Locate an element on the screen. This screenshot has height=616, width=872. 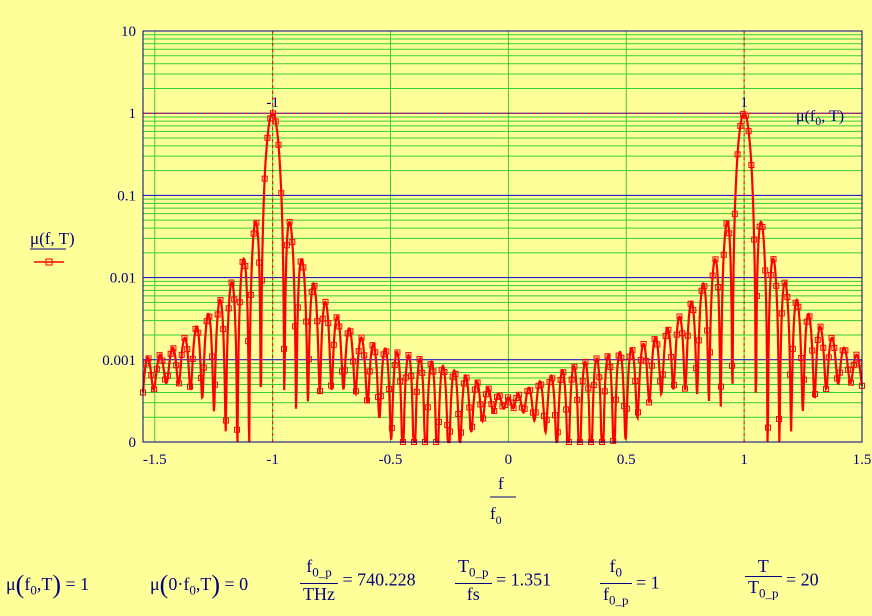
x-tick-labels: -1.5 -1 -0.5 0 0.5 1 1.5 is located at coordinates (507, 460).